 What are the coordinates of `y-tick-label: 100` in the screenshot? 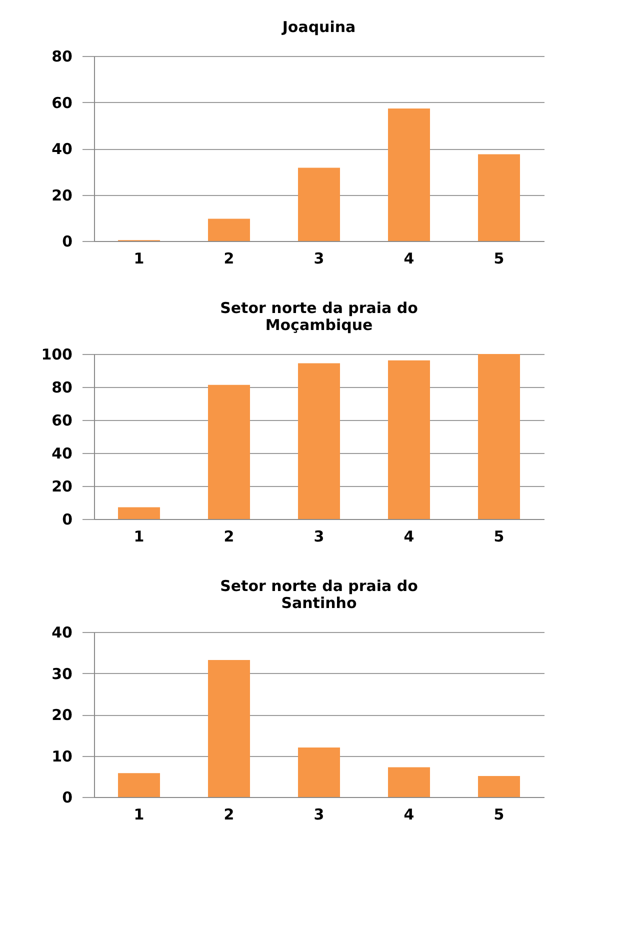 It's located at (56, 355).